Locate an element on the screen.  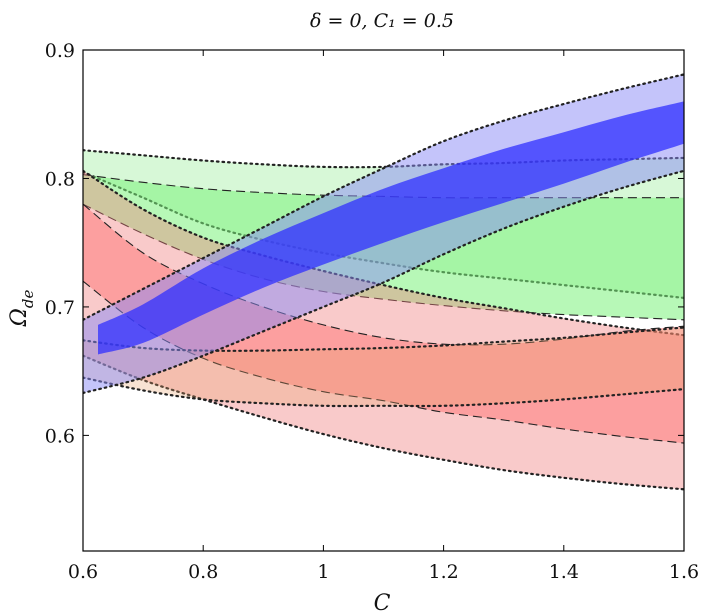
x-tick-label: 1.6 is located at coordinates (684, 572).